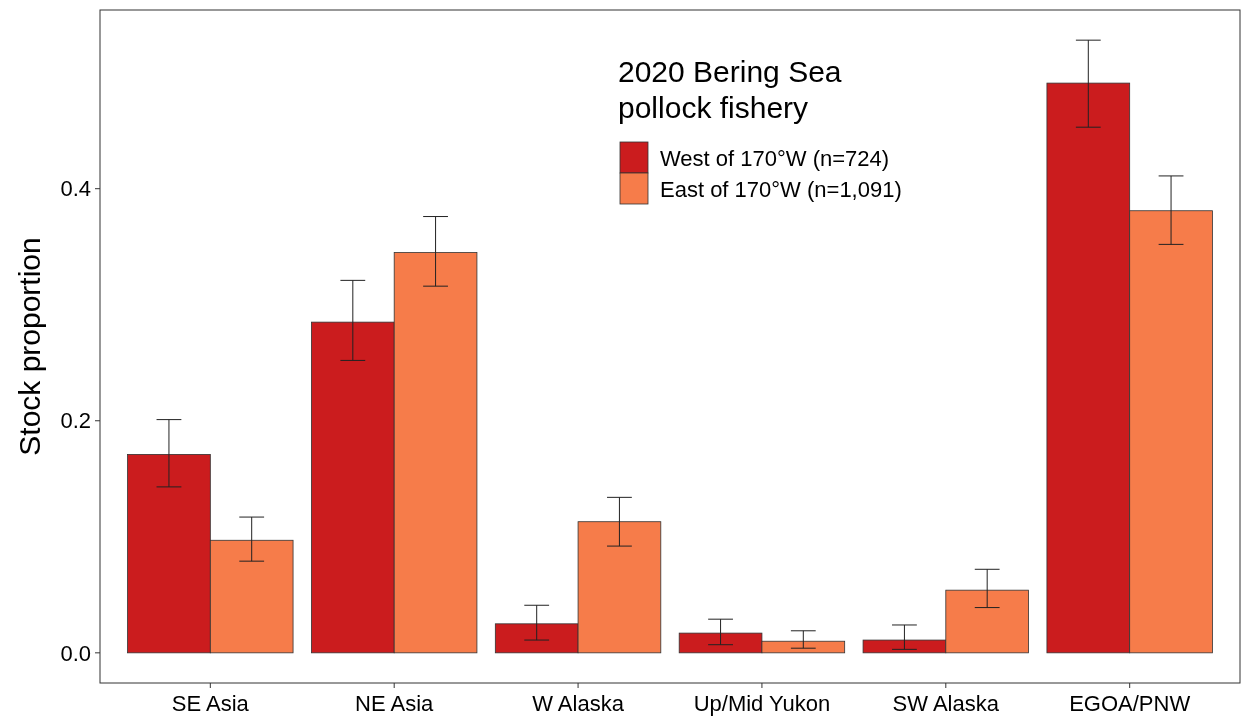  What do you see at coordinates (1130, 703) in the screenshot?
I see `x-tick-label: EGOA/PNW` at bounding box center [1130, 703].